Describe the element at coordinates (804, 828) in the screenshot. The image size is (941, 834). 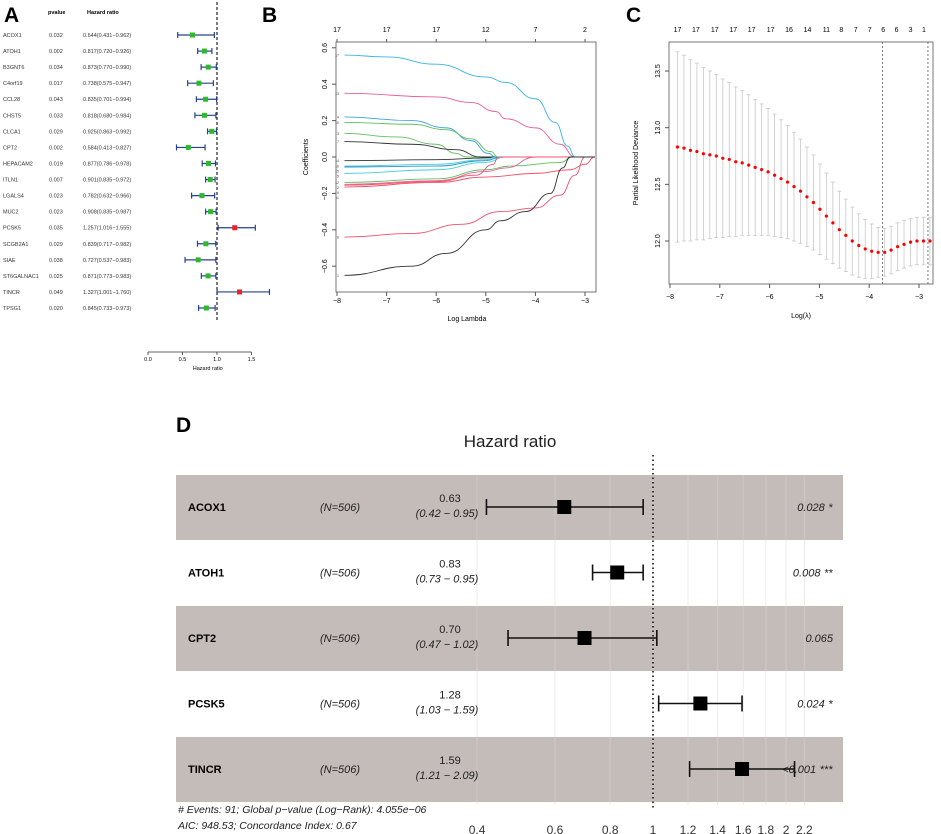
I see `x-tick-label: 2.2` at that location.